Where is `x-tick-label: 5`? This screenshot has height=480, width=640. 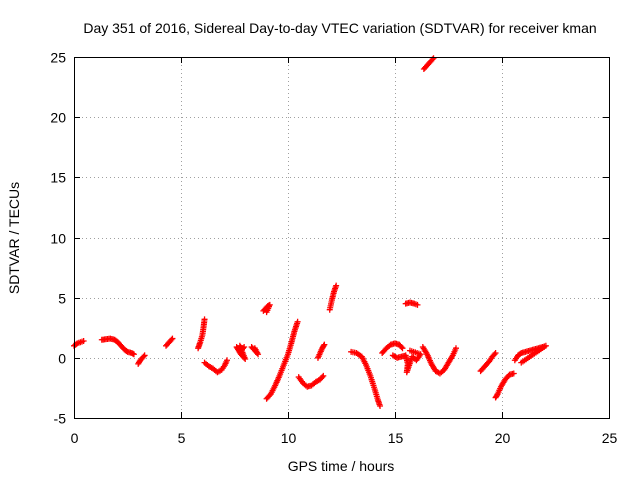
x-tick-label: 5 is located at coordinates (182, 438).